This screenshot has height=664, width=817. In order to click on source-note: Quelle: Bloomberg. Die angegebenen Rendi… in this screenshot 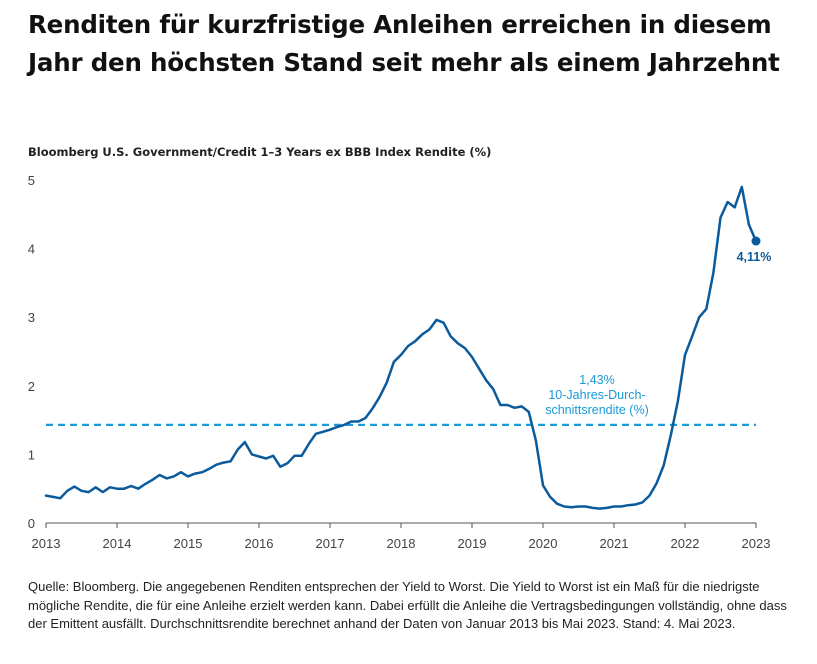, I will do `click(407, 605)`.